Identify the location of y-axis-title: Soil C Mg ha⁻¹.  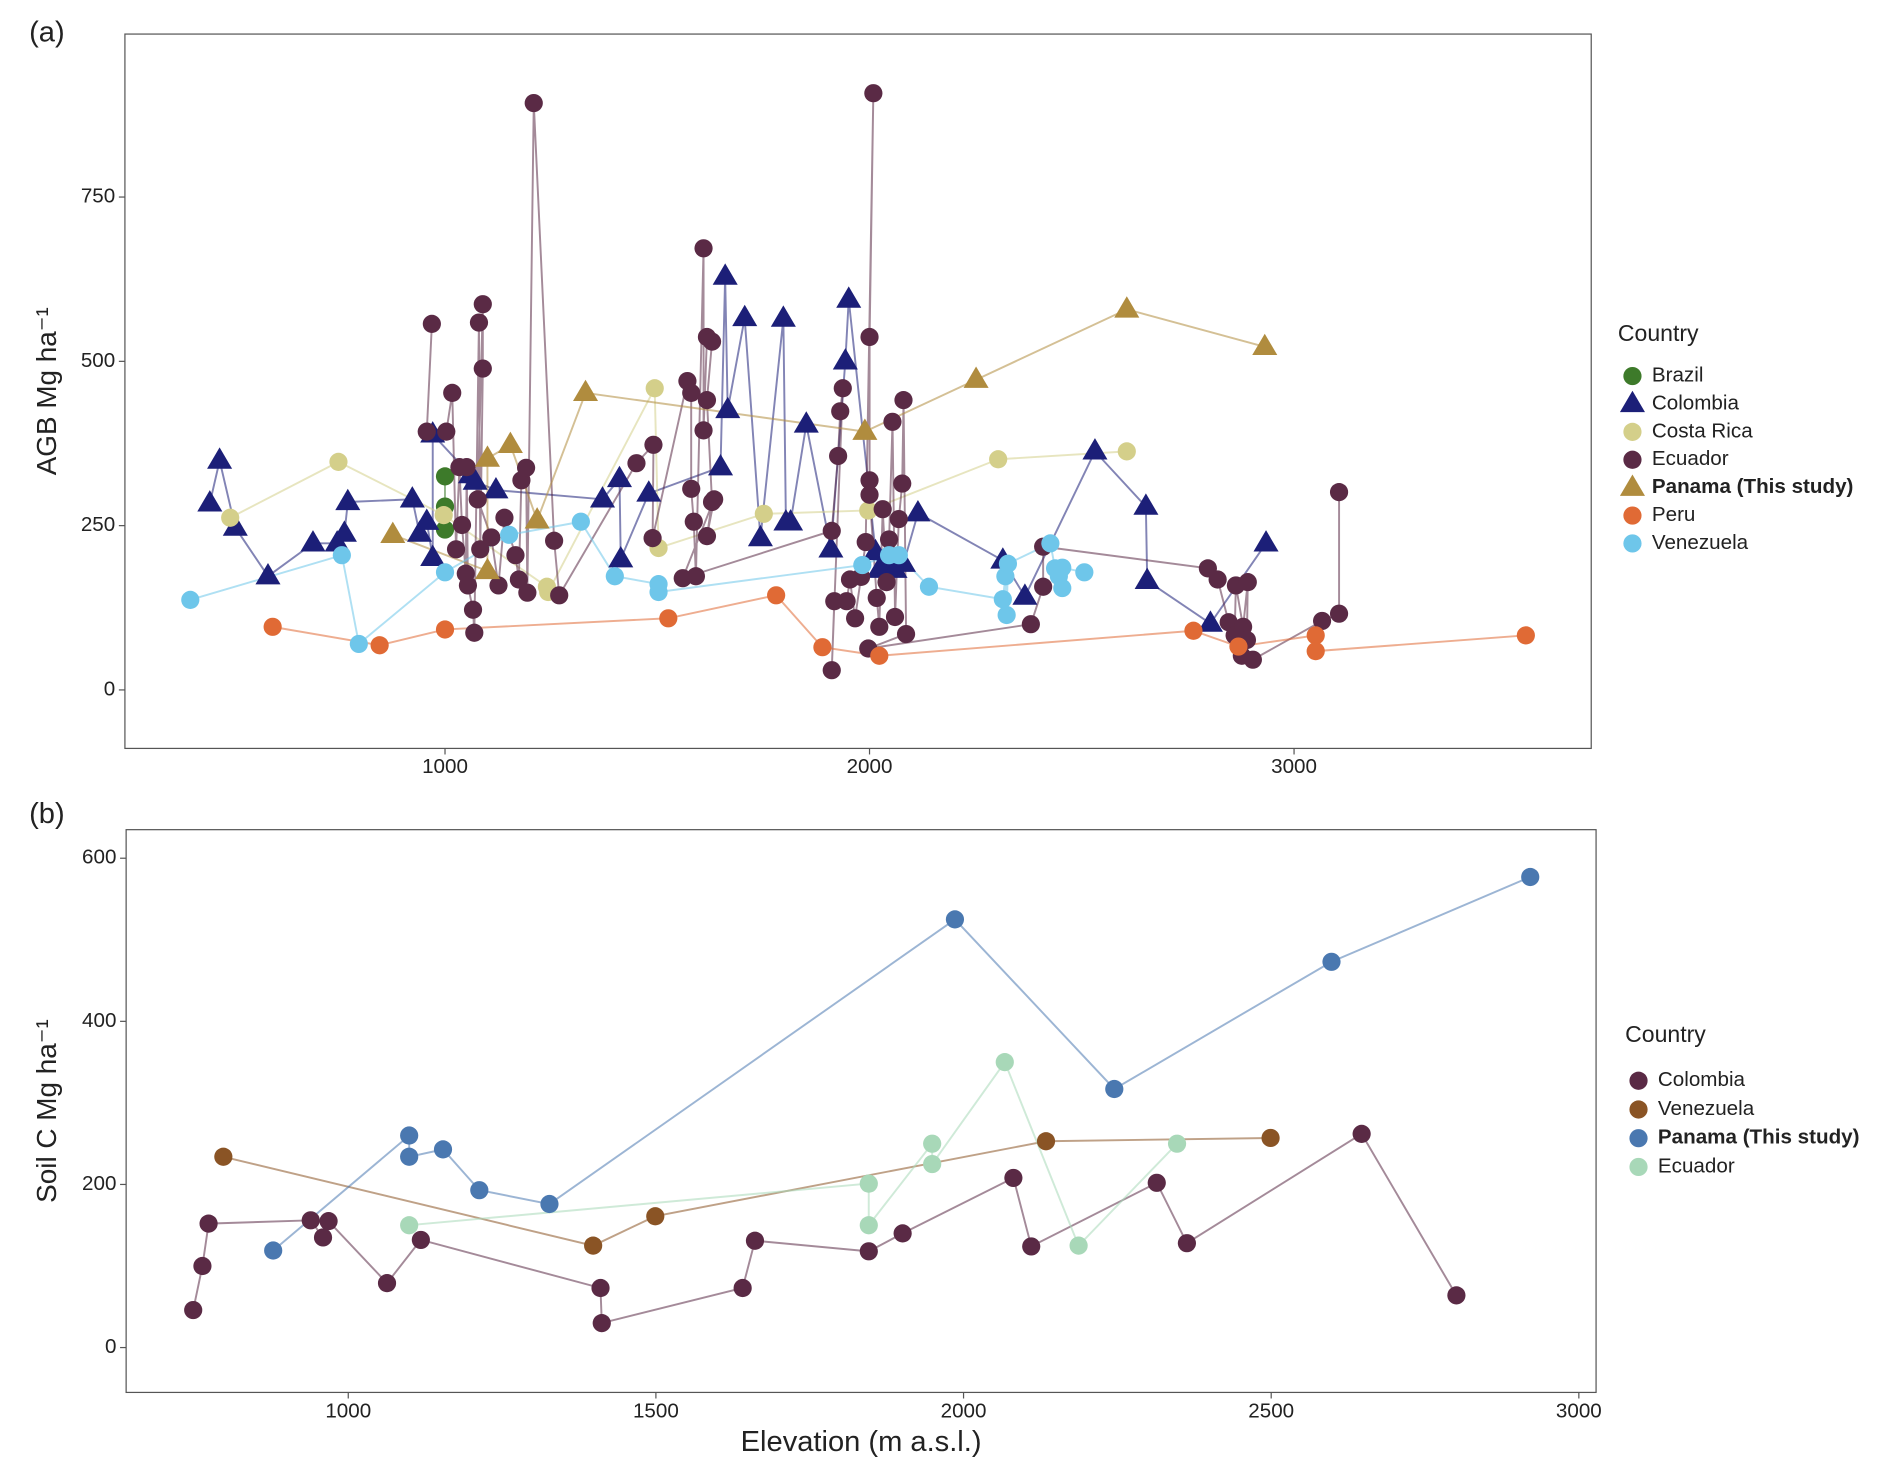
(46, 1111).